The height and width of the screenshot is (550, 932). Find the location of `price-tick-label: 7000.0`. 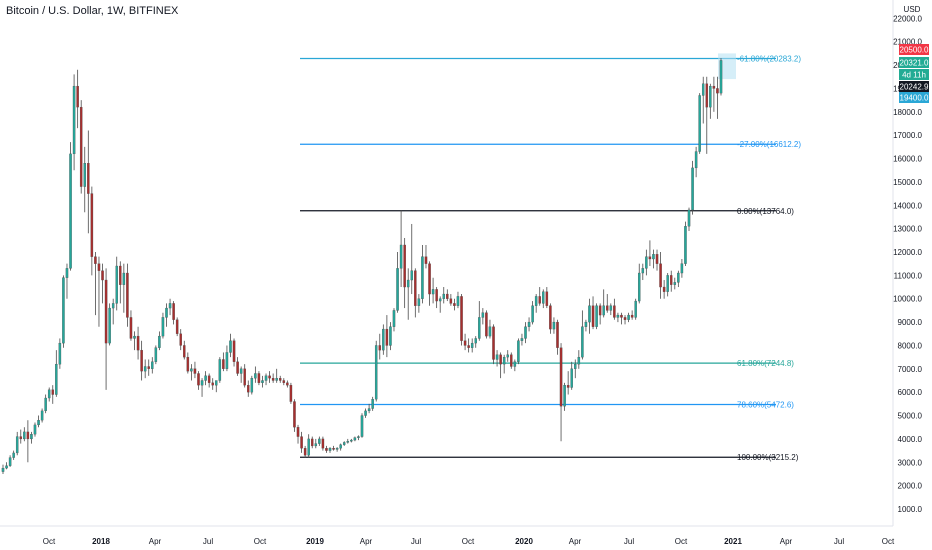

price-tick-label: 7000.0 is located at coordinates (910, 369).